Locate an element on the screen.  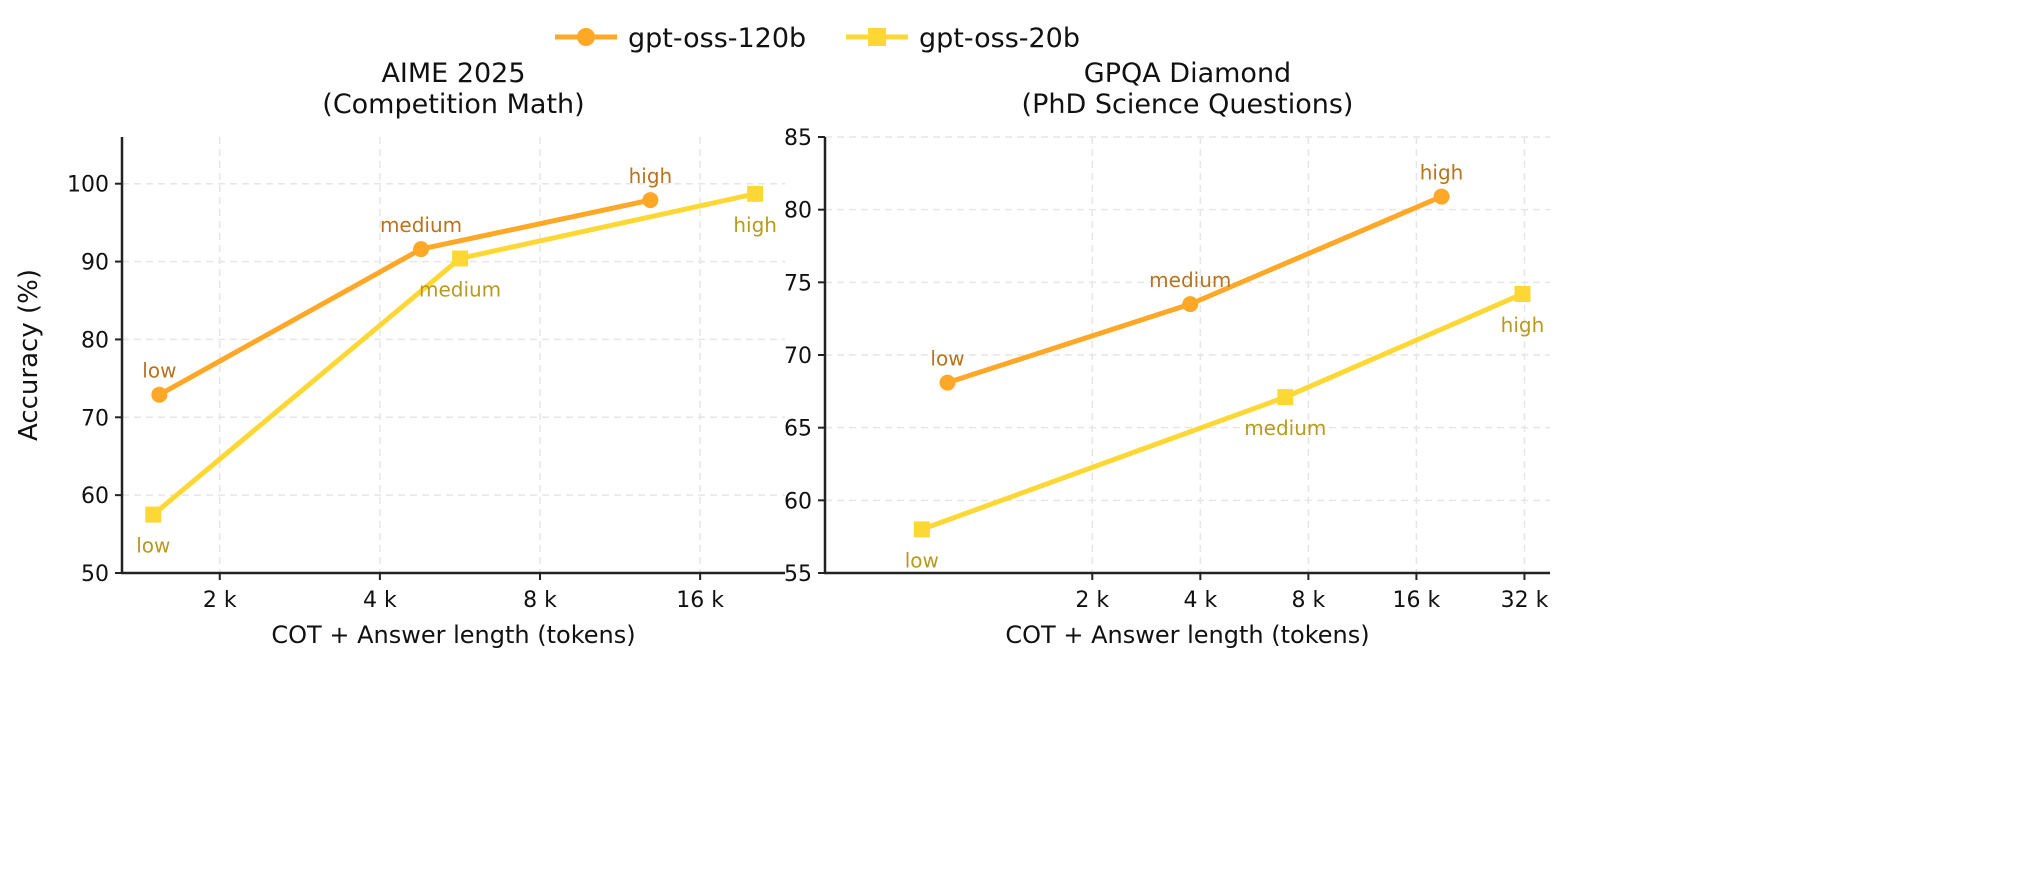
chart-title: GPQA Diamond is located at coordinates (1187, 73).